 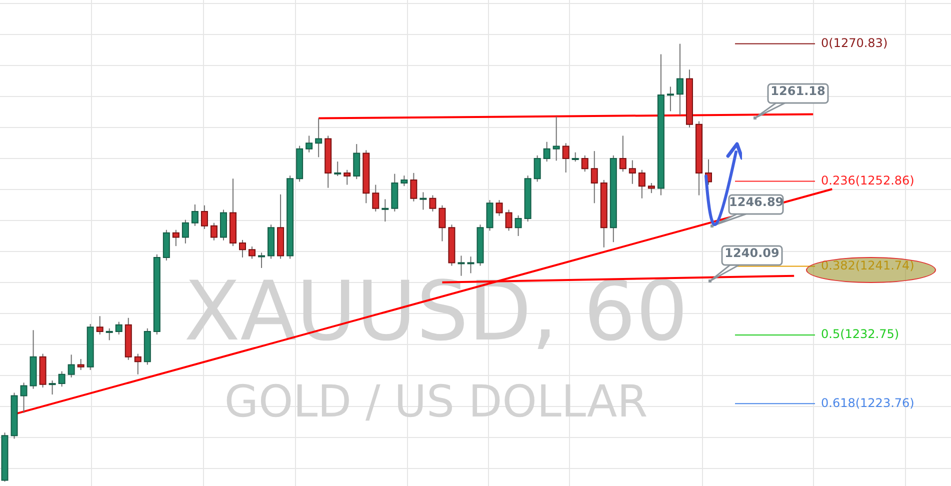 I want to click on annotation: 0(1270.83), so click(x=854, y=43).